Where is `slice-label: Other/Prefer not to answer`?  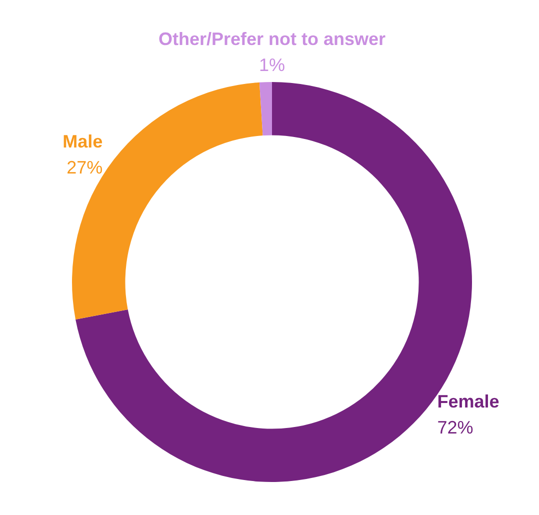 slice-label: Other/Prefer not to answer is located at coordinates (272, 39).